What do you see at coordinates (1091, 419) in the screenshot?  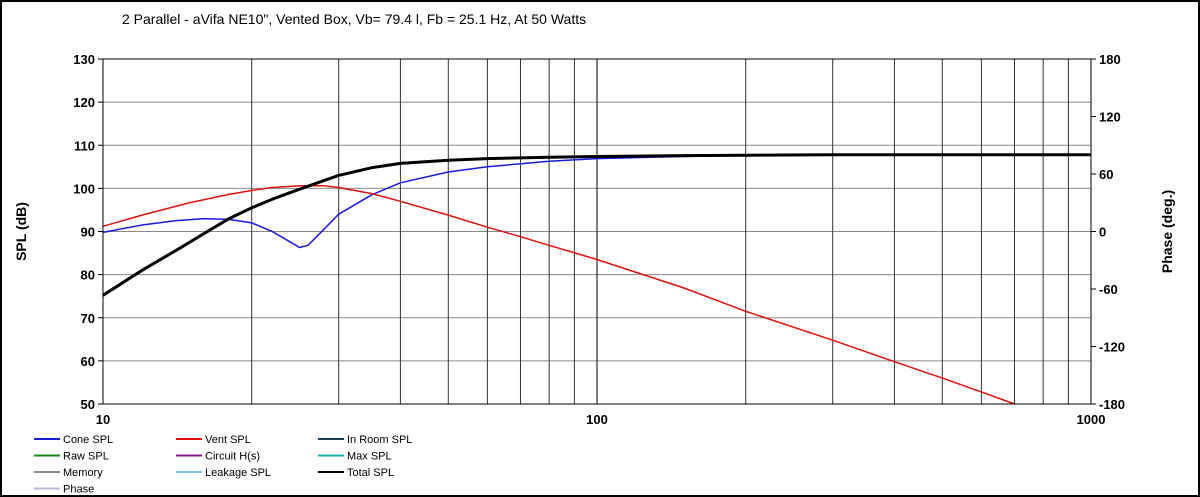 I see `x-tick-label: 1000` at bounding box center [1091, 419].